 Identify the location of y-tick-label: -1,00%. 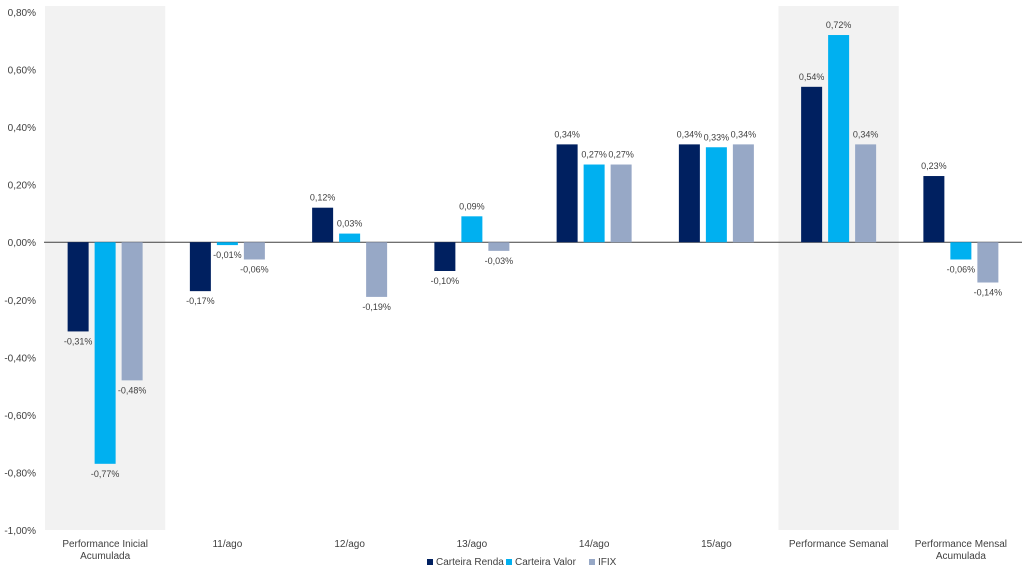
(20, 531).